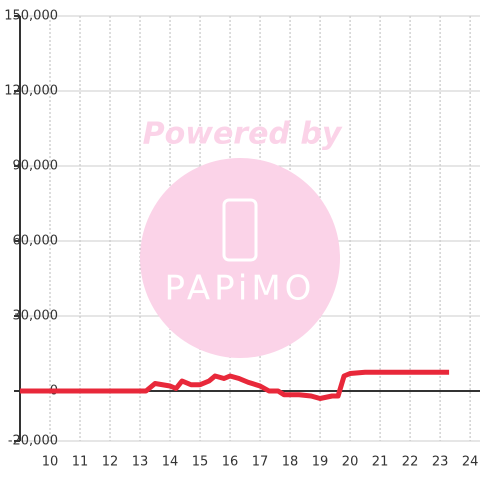 The image size is (480, 484). Describe the element at coordinates (290, 462) in the screenshot. I see `x-tick-label: 18` at that location.